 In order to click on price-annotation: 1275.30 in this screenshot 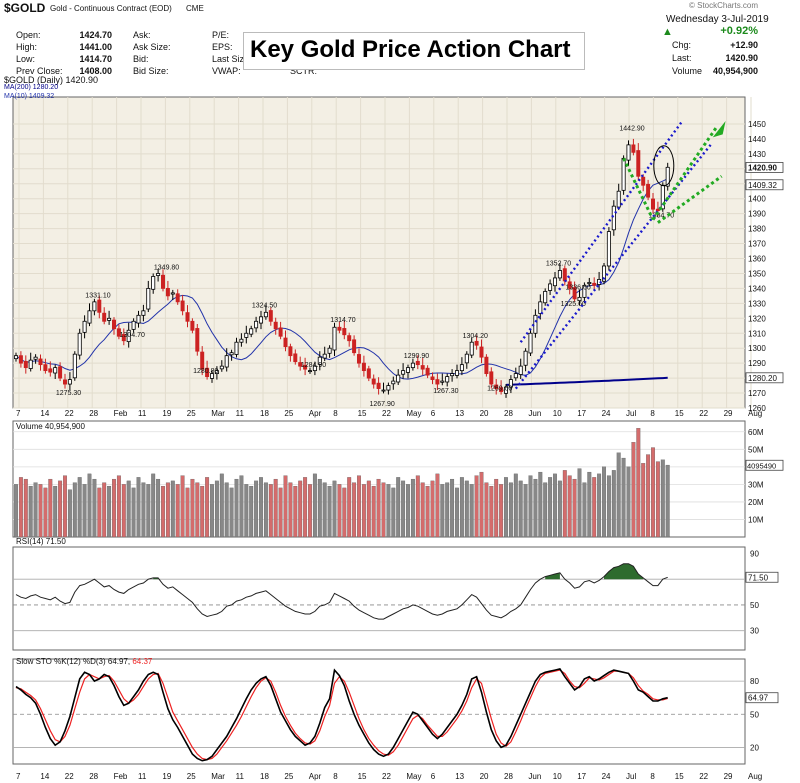, I will do `click(68, 393)`.